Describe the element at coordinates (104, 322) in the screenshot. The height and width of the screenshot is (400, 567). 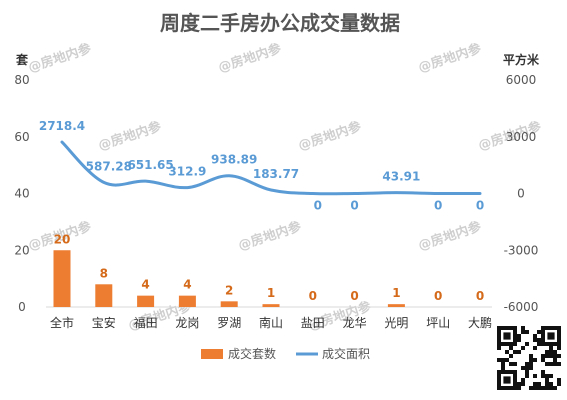
I see `category-label: 宝安` at that location.